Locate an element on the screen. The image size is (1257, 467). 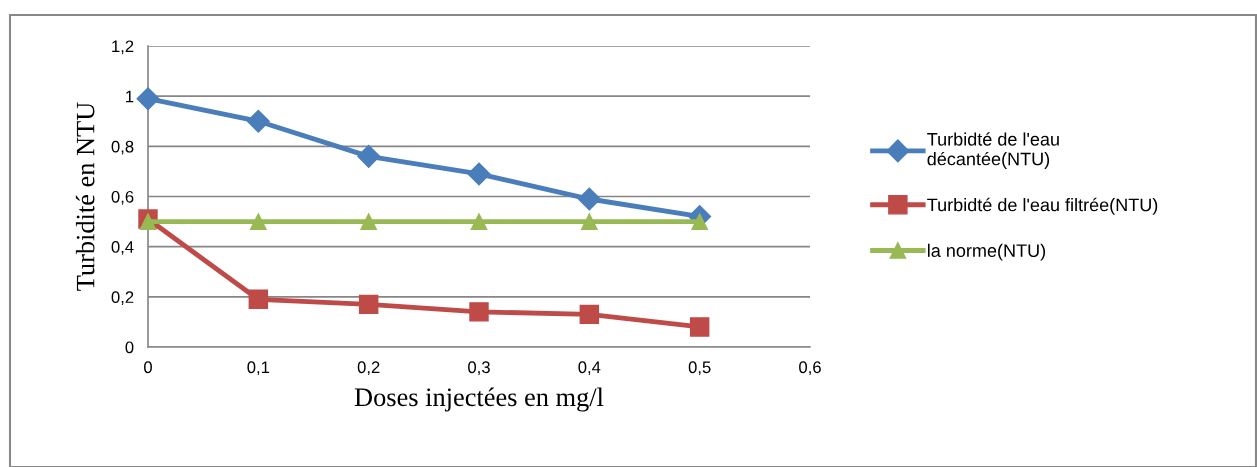
x-tick-label: 0,6 is located at coordinates (810, 368).